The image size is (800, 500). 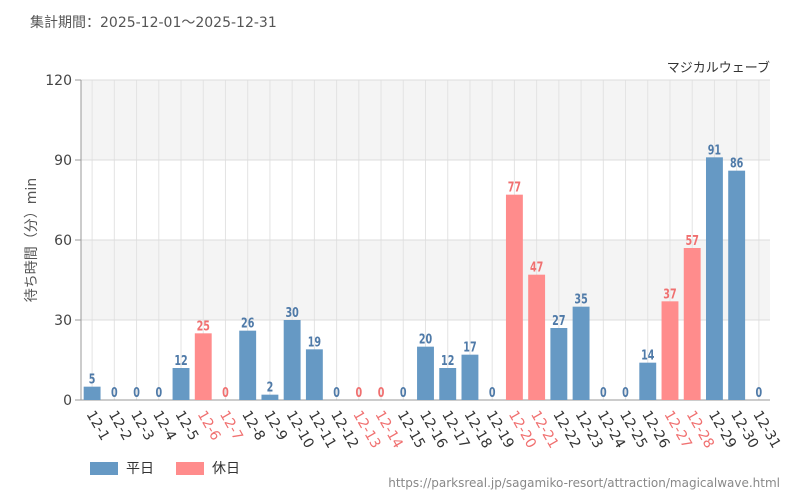 I want to click on y-tick-label: 0, so click(x=67, y=401).